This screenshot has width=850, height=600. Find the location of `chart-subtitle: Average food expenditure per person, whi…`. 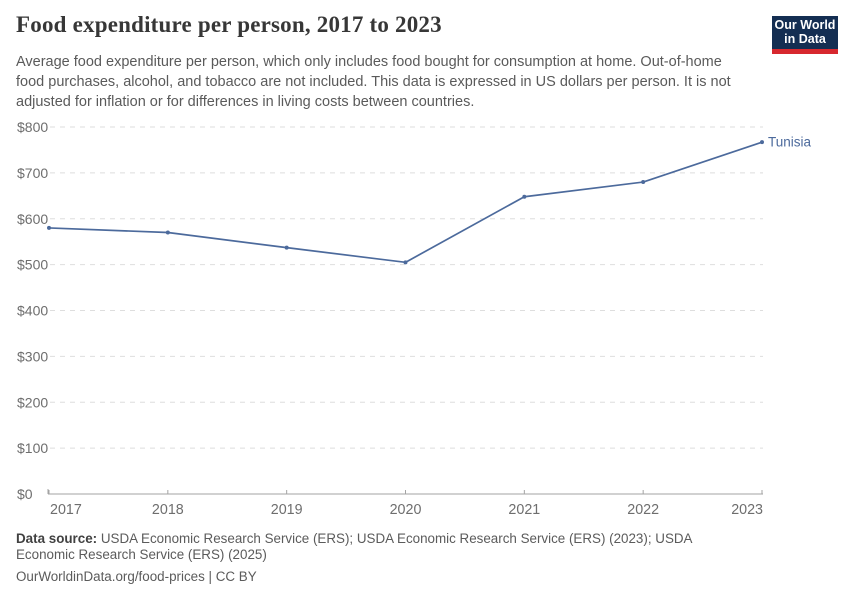

chart-subtitle: Average food expenditure per person, whi… is located at coordinates (373, 82).